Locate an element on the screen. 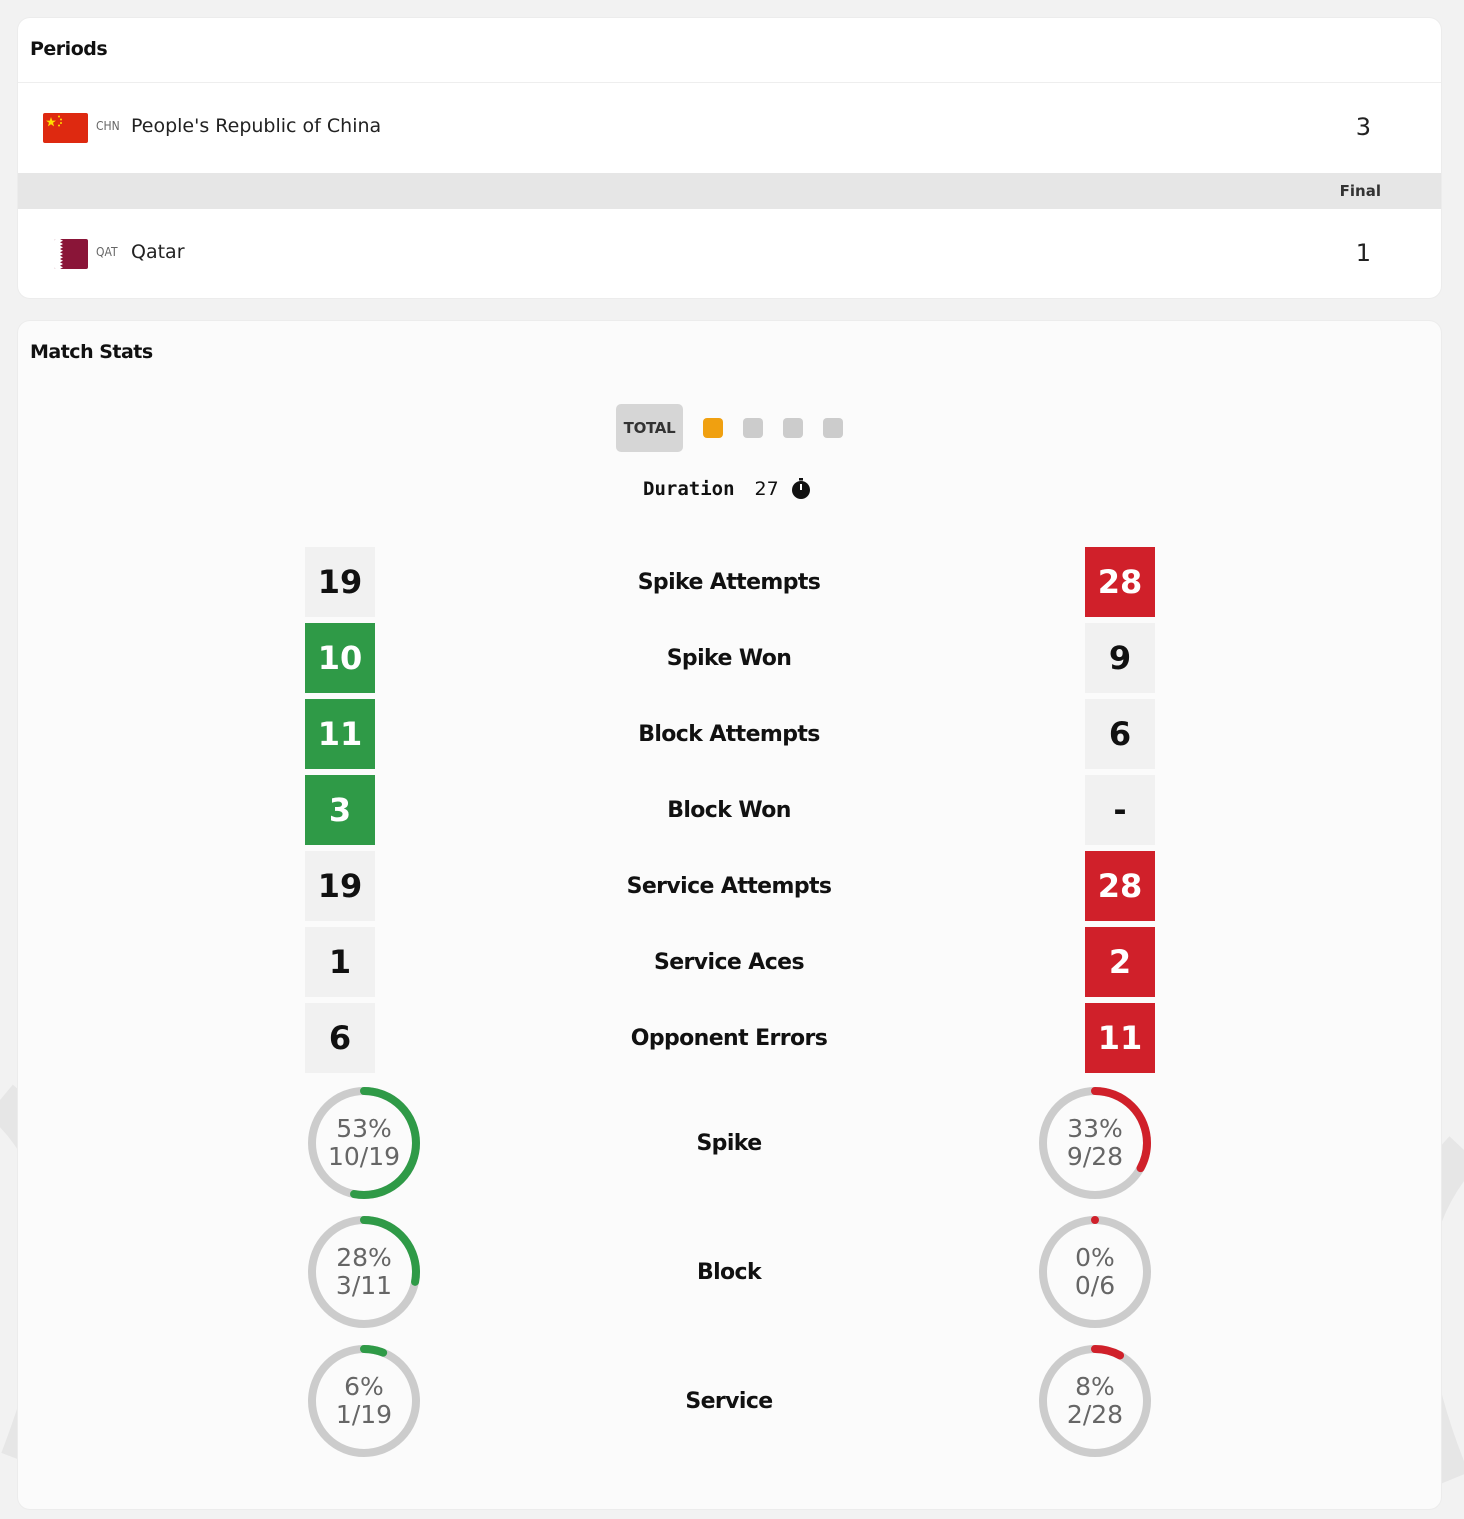  qatar-flag-icon is located at coordinates (71, 254).